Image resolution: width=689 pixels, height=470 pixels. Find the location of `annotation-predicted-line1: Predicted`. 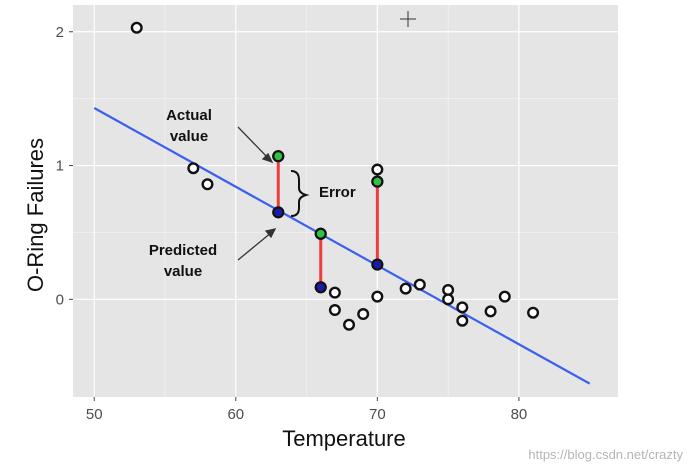

annotation-predicted-line1: Predicted is located at coordinates (183, 250).